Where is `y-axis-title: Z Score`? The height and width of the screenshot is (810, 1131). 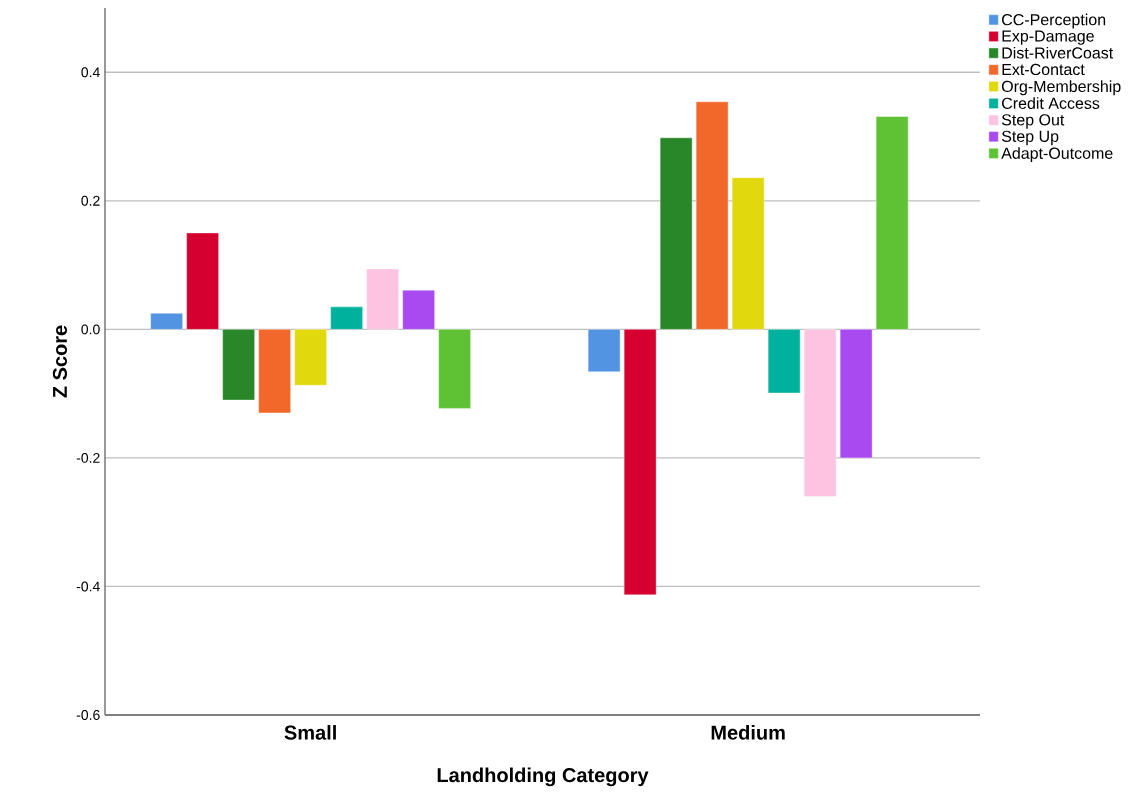 y-axis-title: Z Score is located at coordinates (59, 361).